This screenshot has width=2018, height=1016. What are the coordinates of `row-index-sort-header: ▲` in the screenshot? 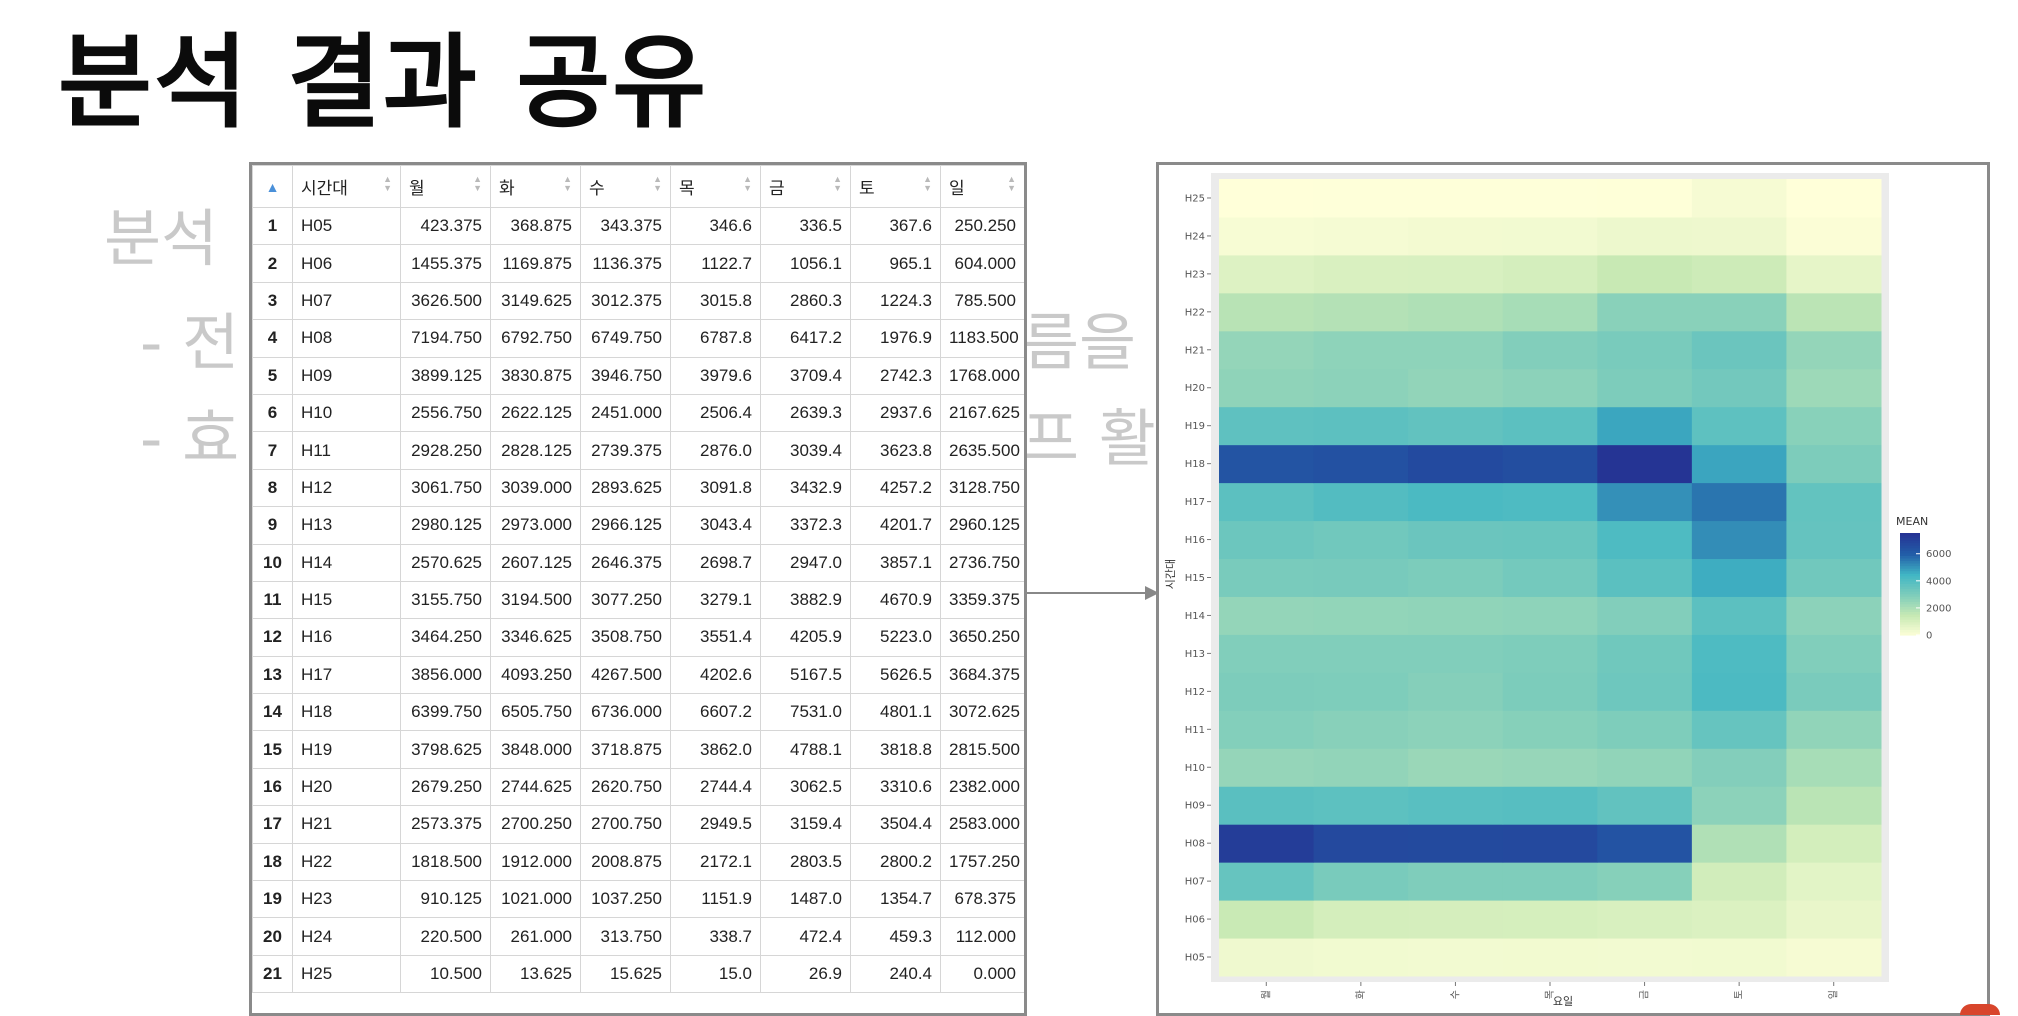 It's located at (272, 186).